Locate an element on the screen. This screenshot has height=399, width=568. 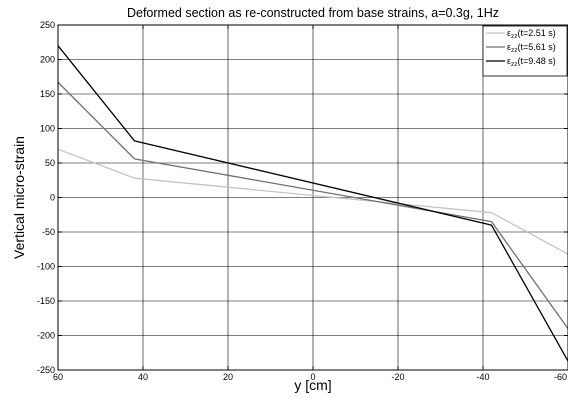
y-tick-label: -100 is located at coordinates (46, 267).